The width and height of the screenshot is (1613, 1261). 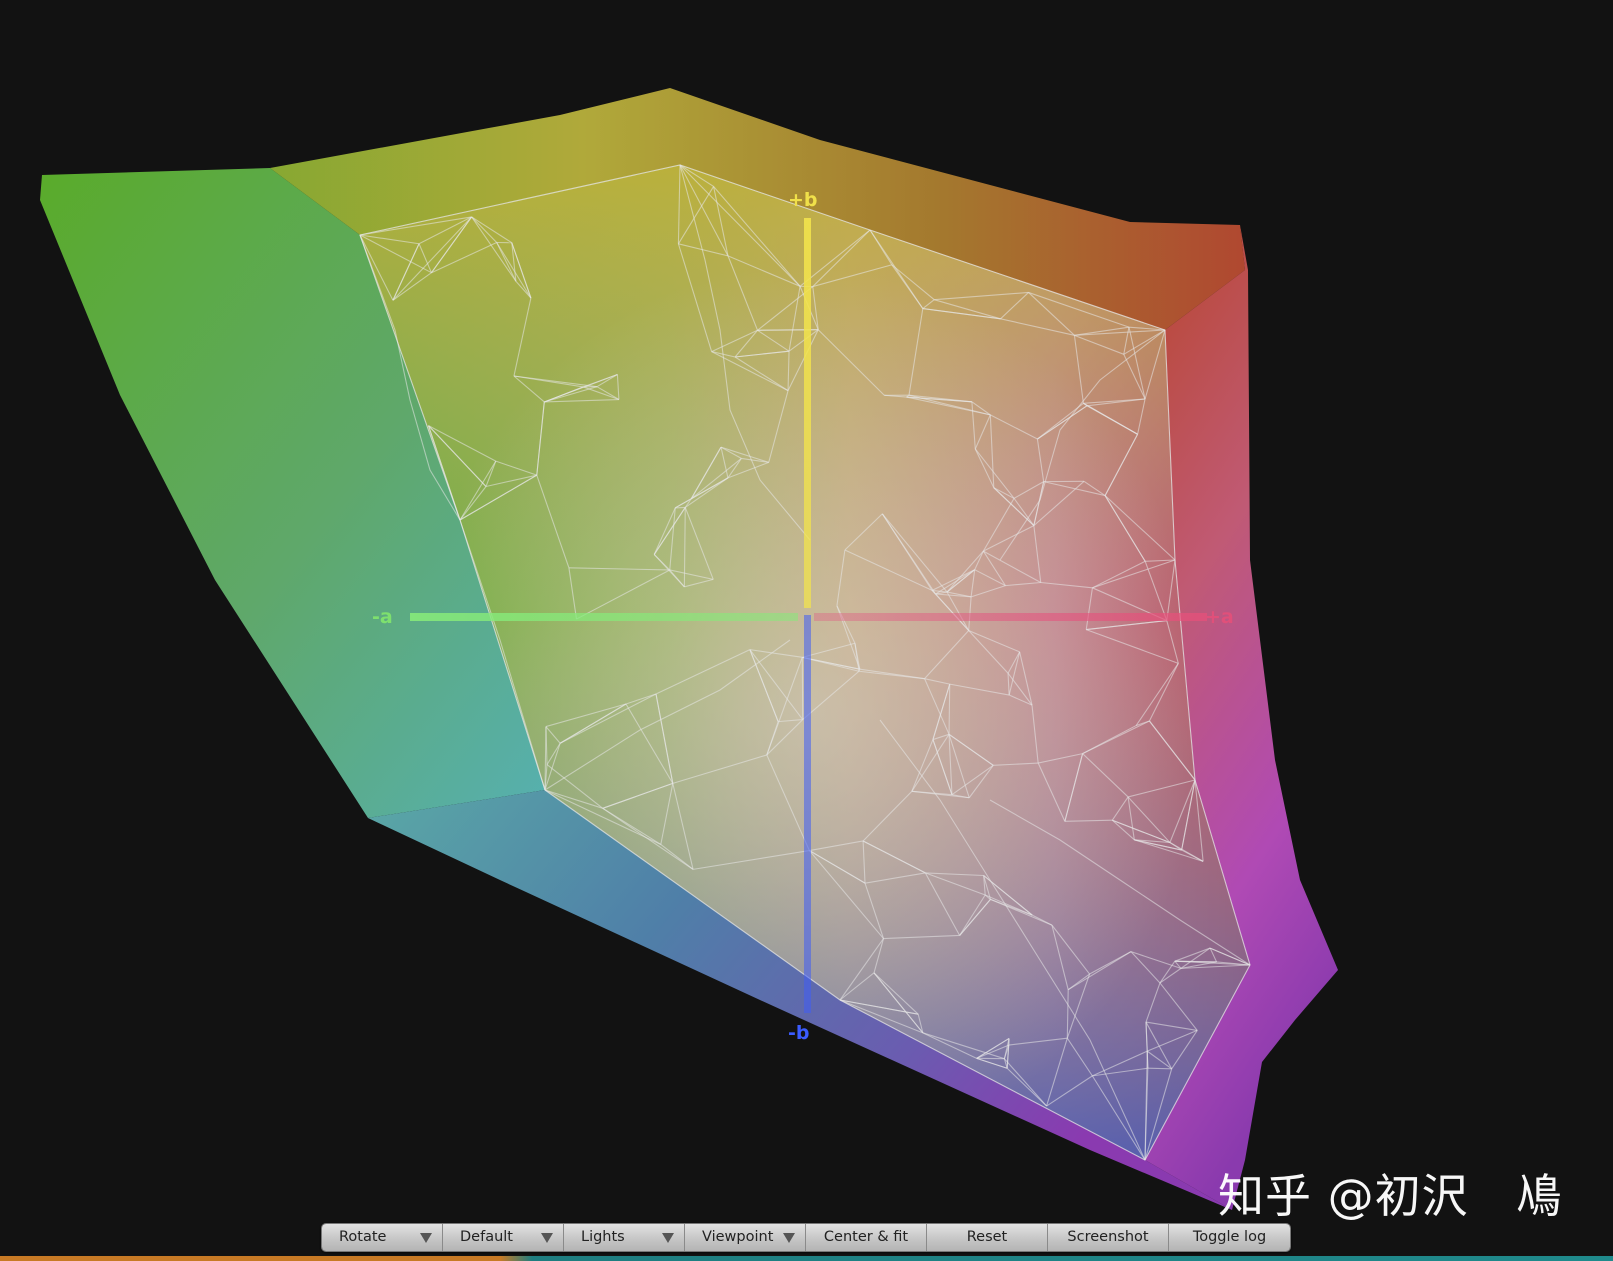 What do you see at coordinates (1390, 1193) in the screenshot?
I see `watermark-text: 知乎 @初沢 鳰` at bounding box center [1390, 1193].